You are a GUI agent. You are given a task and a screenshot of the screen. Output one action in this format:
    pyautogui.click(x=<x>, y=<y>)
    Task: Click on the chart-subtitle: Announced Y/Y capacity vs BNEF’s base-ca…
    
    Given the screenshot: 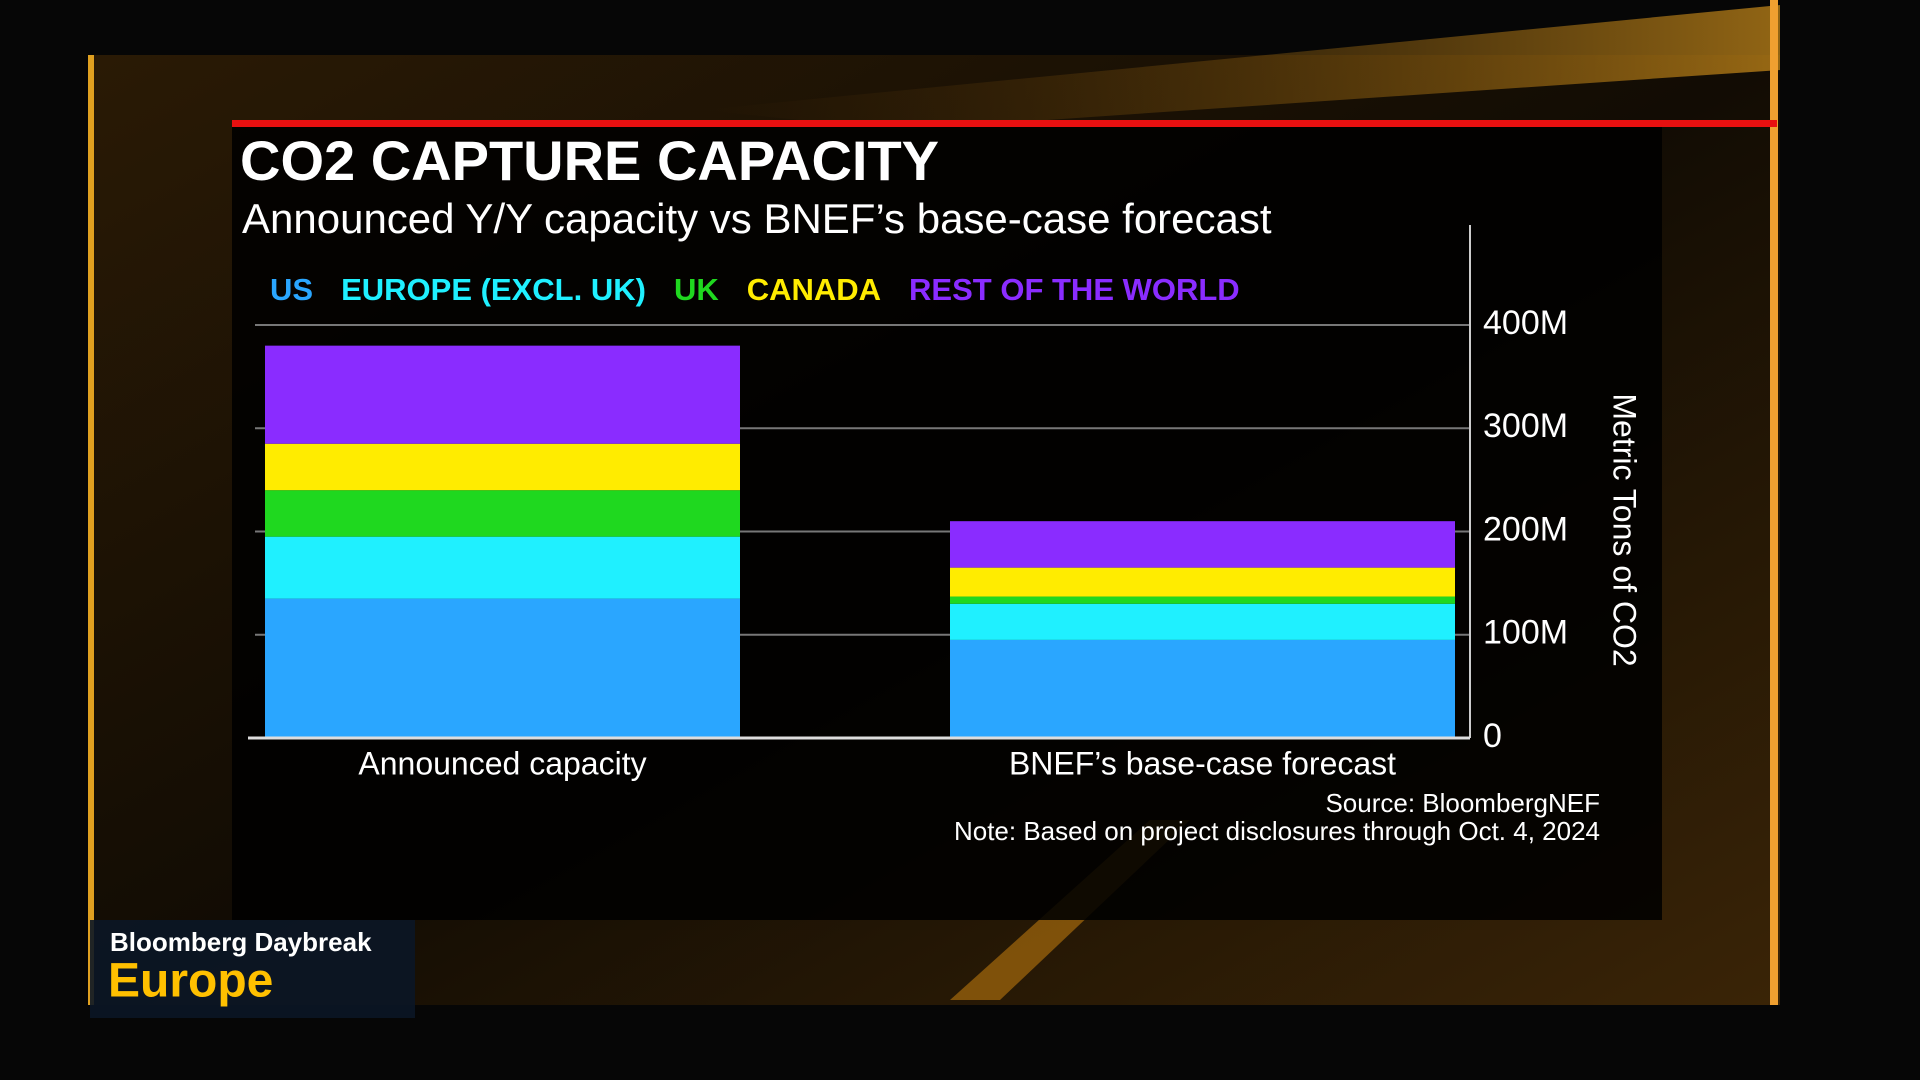 What is the action you would take?
    pyautogui.click(x=757, y=218)
    